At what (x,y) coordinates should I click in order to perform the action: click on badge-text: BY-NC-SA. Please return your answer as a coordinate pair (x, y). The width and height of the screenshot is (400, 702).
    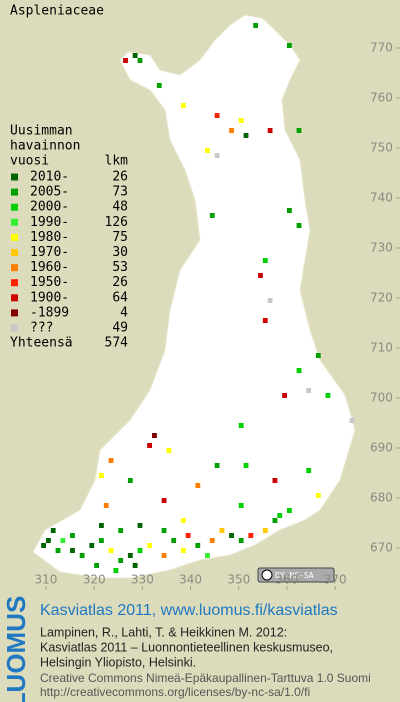
    Looking at the image, I should click on (294, 575).